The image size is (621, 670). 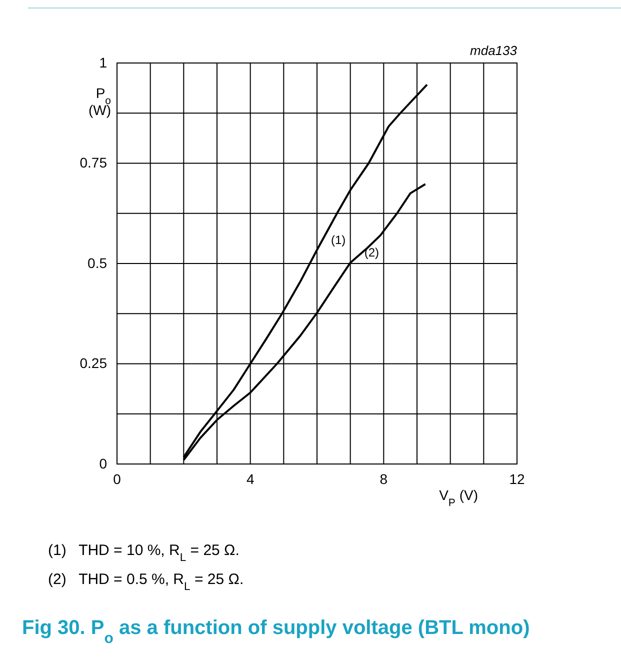 I want to click on series-label: (1), so click(x=338, y=239).